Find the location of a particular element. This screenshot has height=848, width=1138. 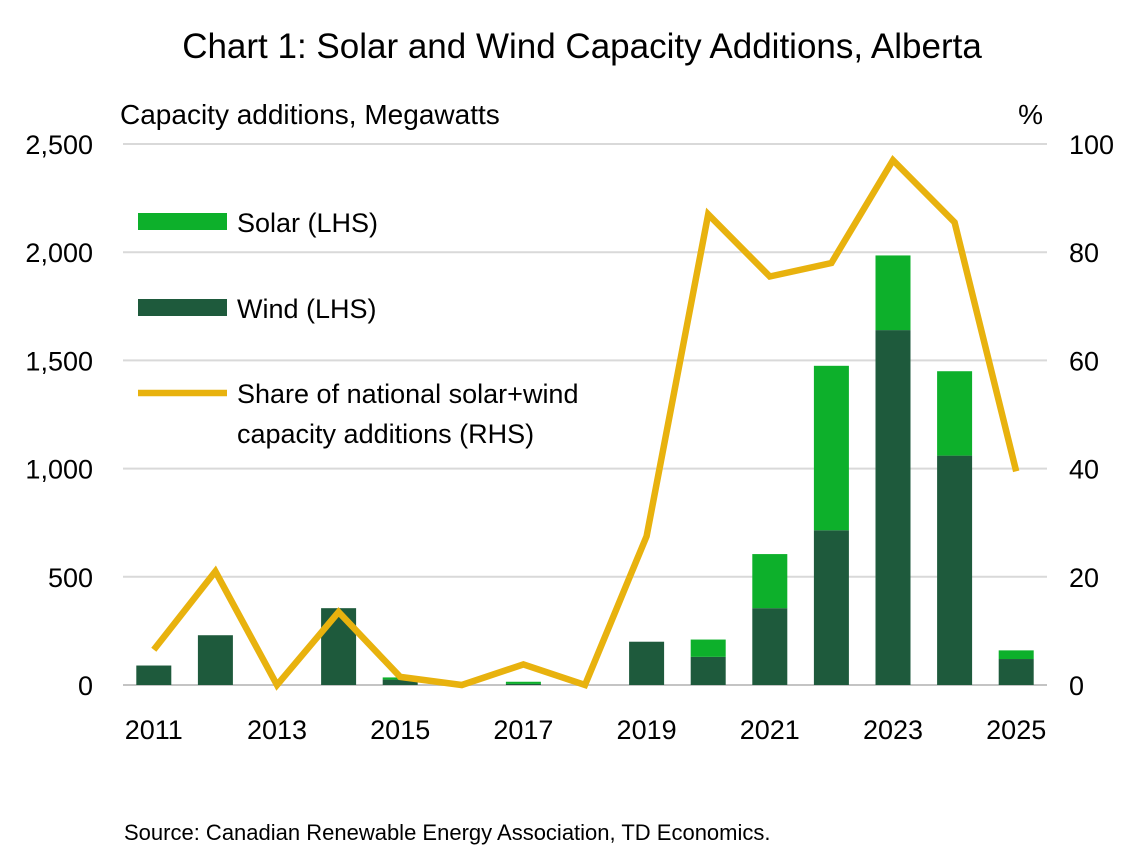

y-left-tick-label: 0 is located at coordinates (85, 686).